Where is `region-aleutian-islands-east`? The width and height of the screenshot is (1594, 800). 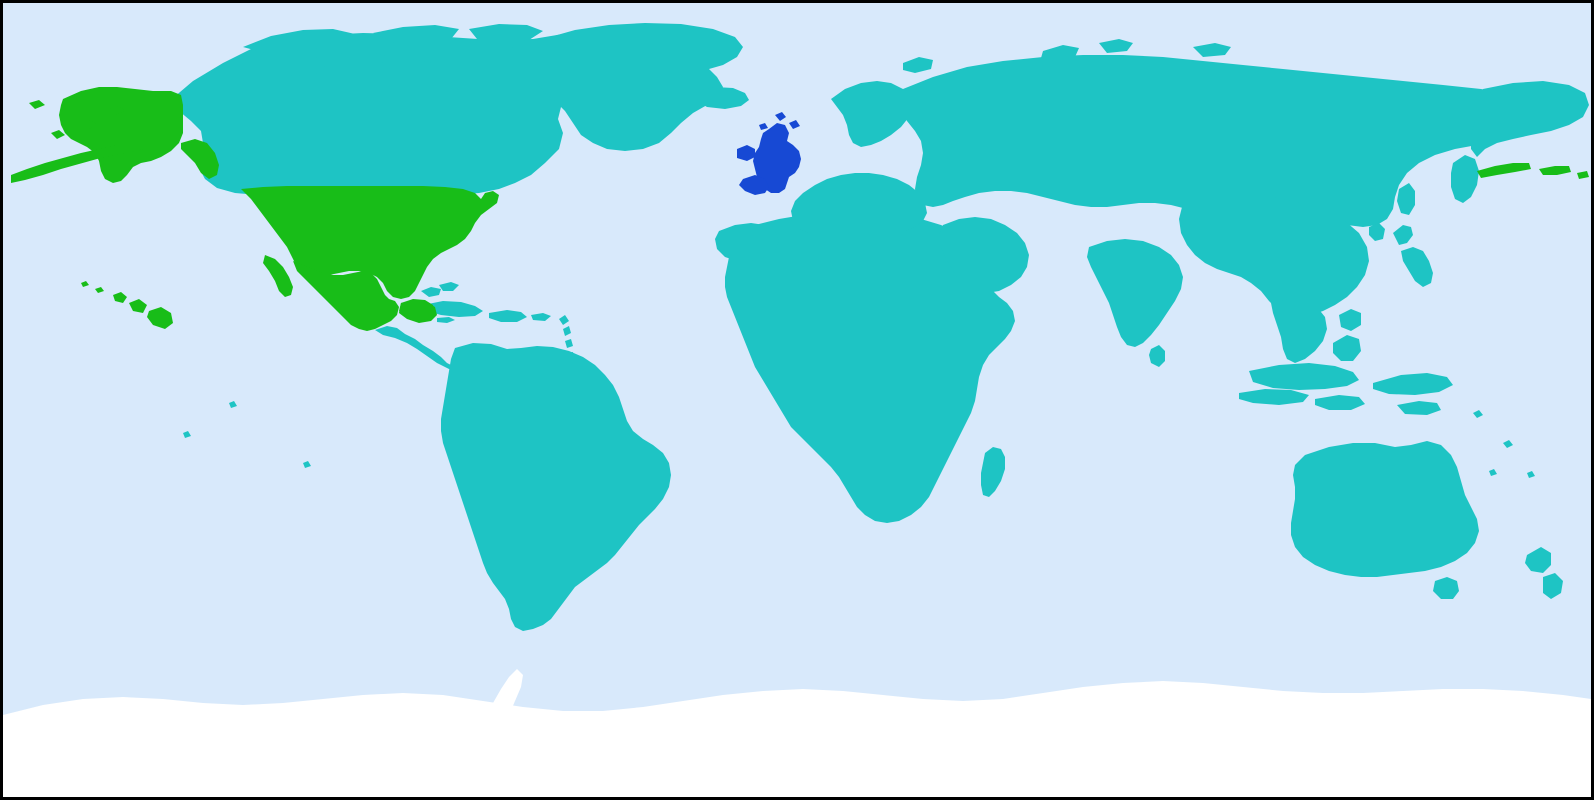 region-aleutian-islands-east is located at coordinates (1533, 171).